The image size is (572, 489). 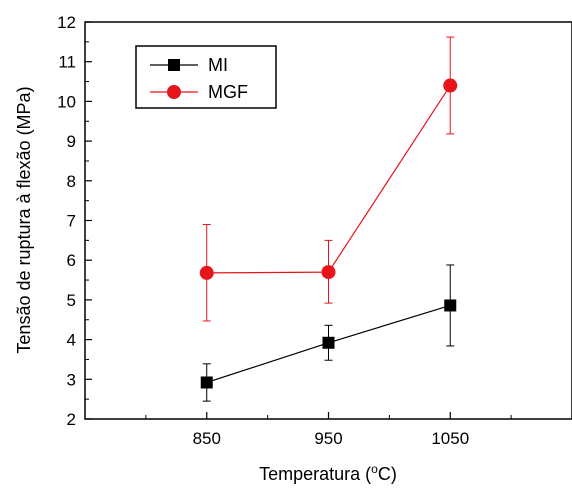 I want to click on y-tick-label-10: 10, so click(x=66, y=101).